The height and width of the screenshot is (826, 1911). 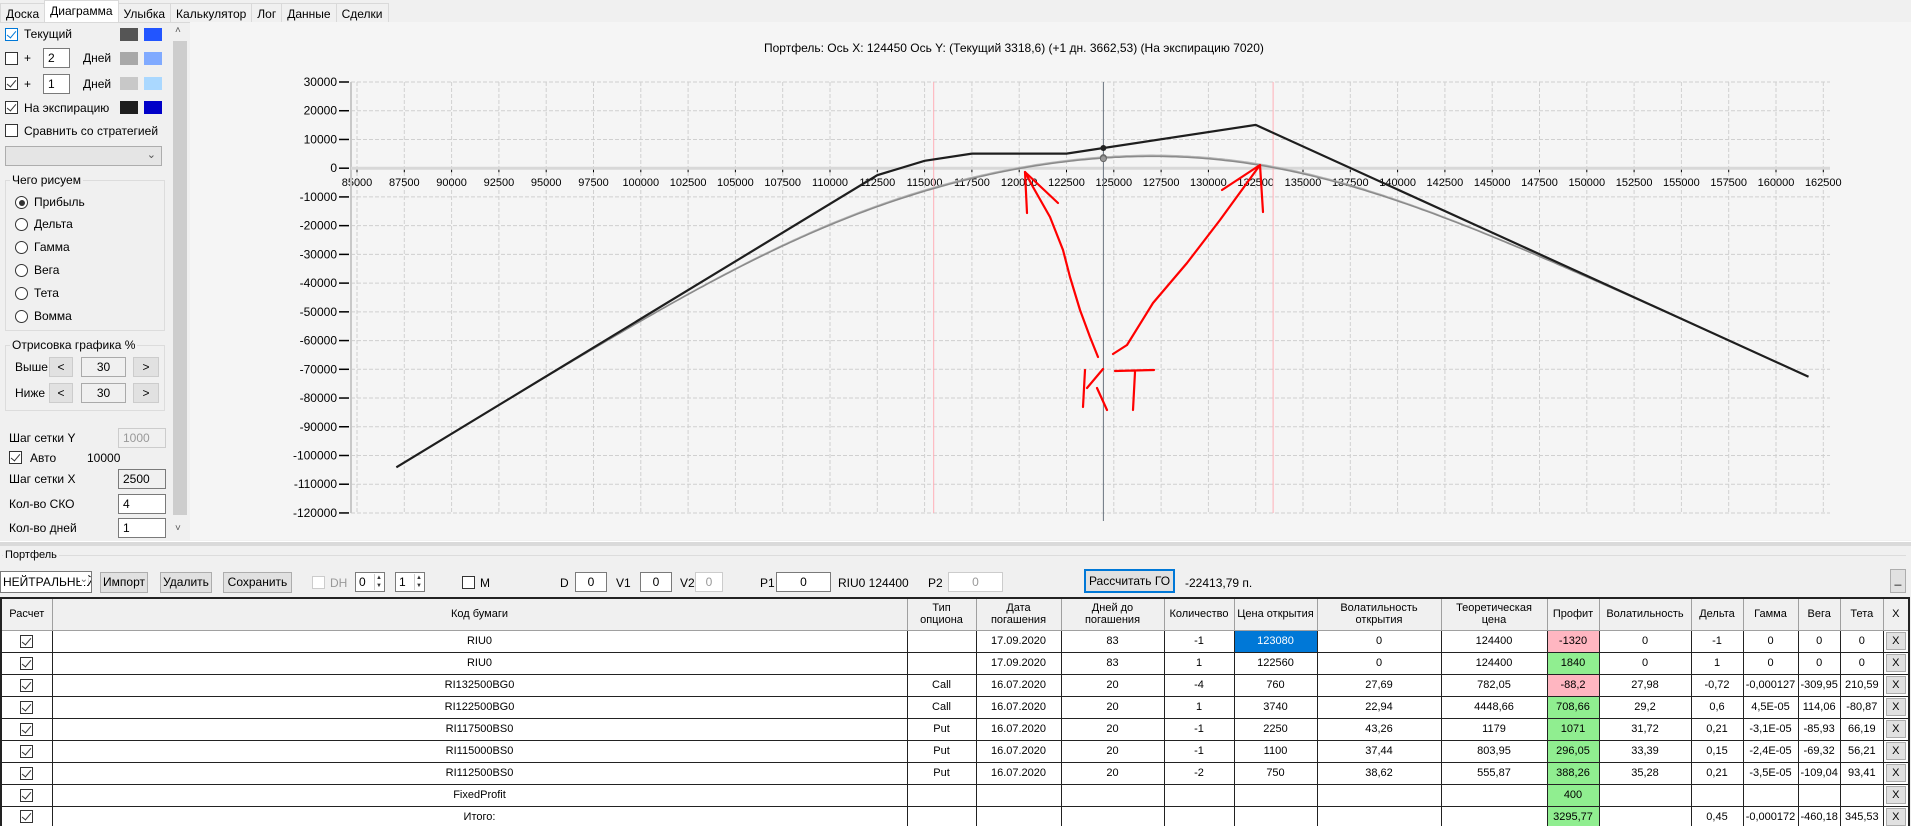 What do you see at coordinates (267, 13) in the screenshot?
I see `tab-log: Лог` at bounding box center [267, 13].